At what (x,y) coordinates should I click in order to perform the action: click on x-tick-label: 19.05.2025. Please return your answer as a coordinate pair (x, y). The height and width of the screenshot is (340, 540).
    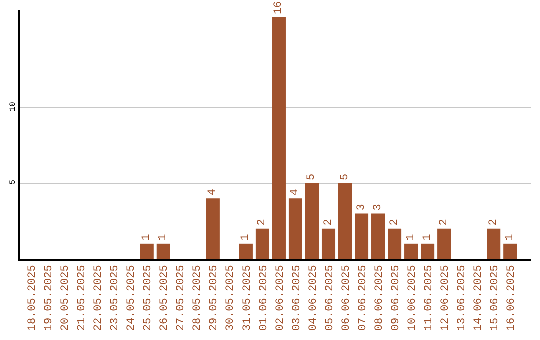
    Looking at the image, I should click on (50, 298).